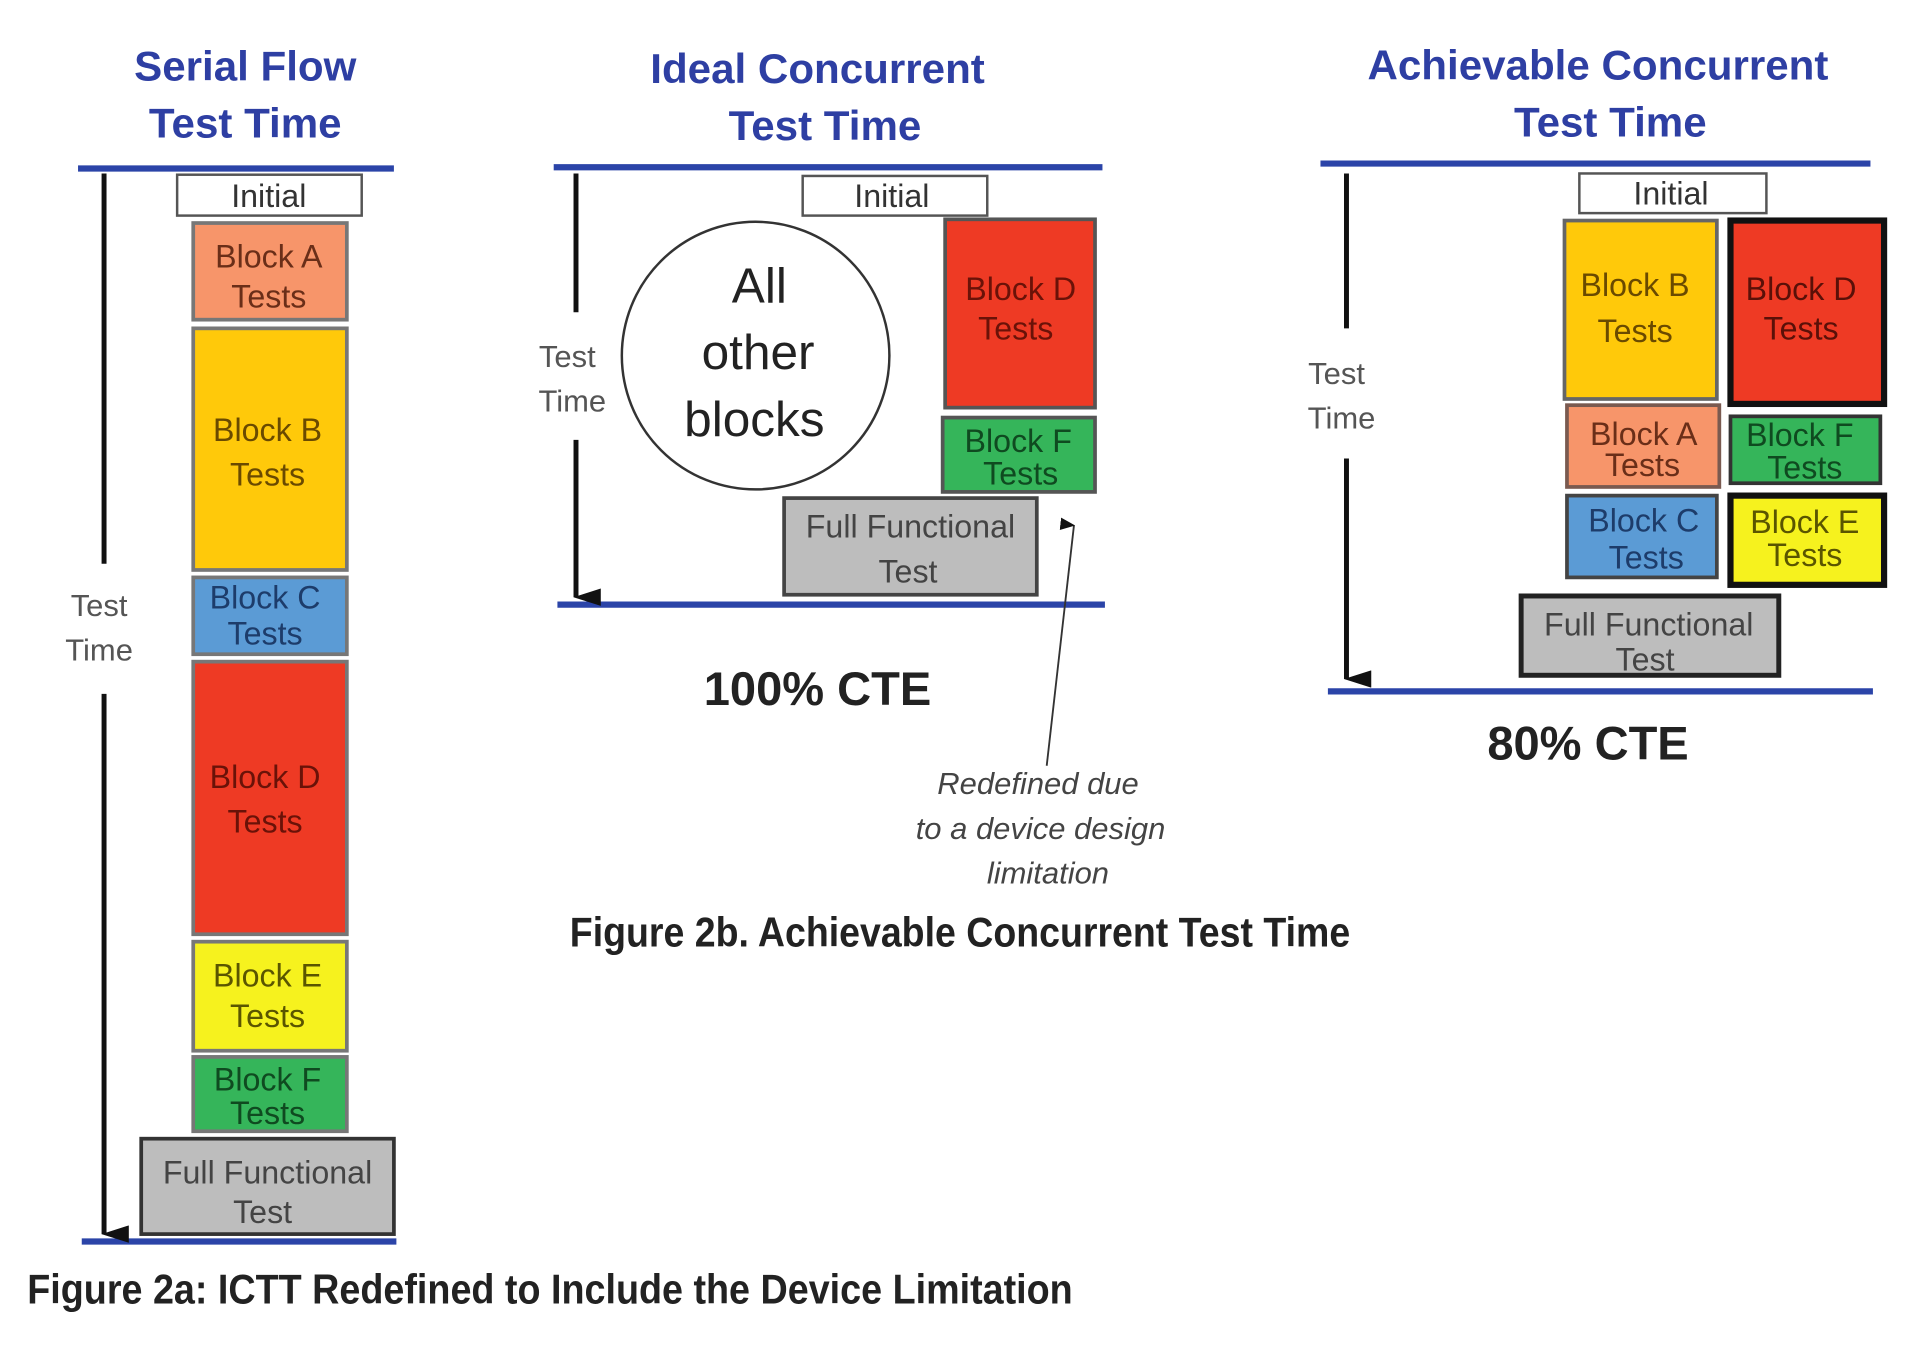 The image size is (1920, 1358). I want to click on serial-title-line2: Test Time, so click(245, 123).